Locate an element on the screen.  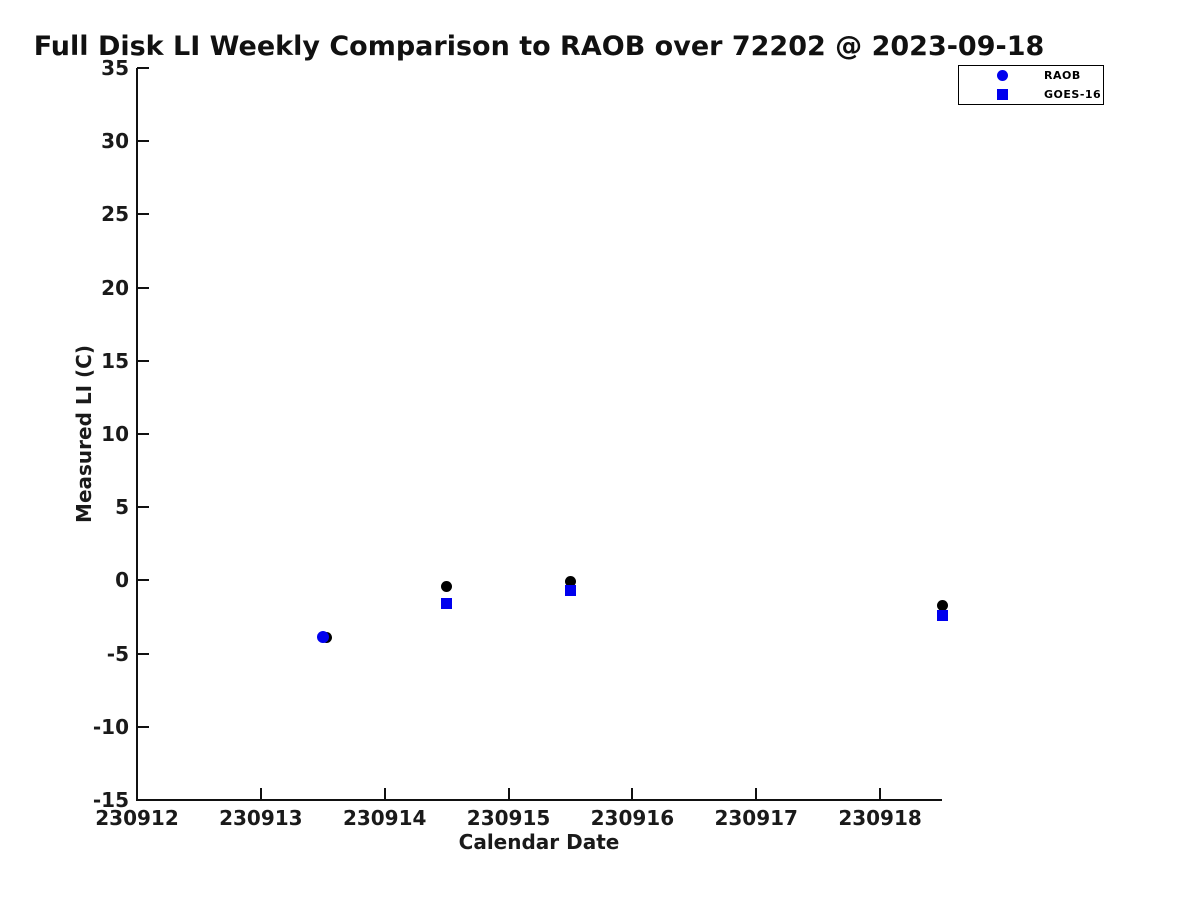
y-tick-label: 30 is located at coordinates (115, 141).